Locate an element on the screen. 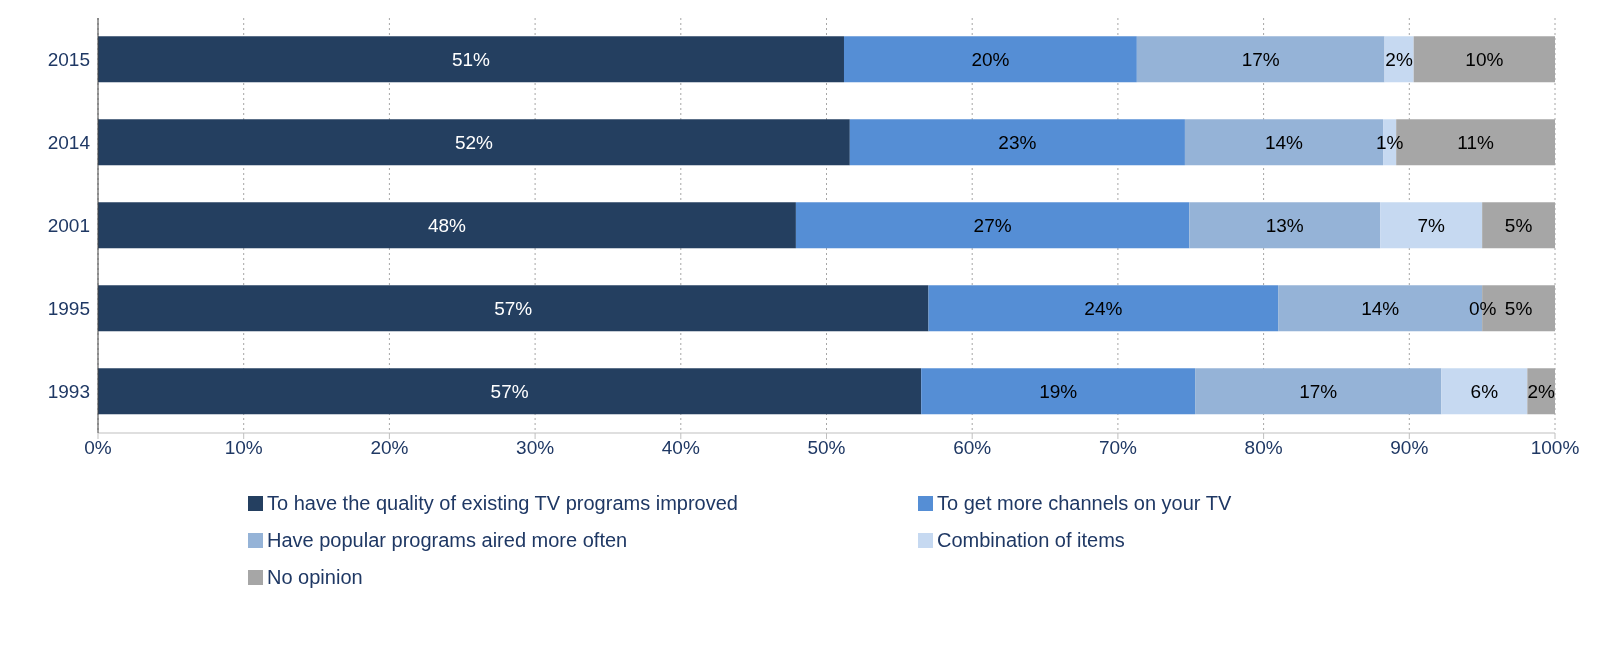 The image size is (1603, 663). legend-label: Have popular programs aired more often is located at coordinates (447, 540).